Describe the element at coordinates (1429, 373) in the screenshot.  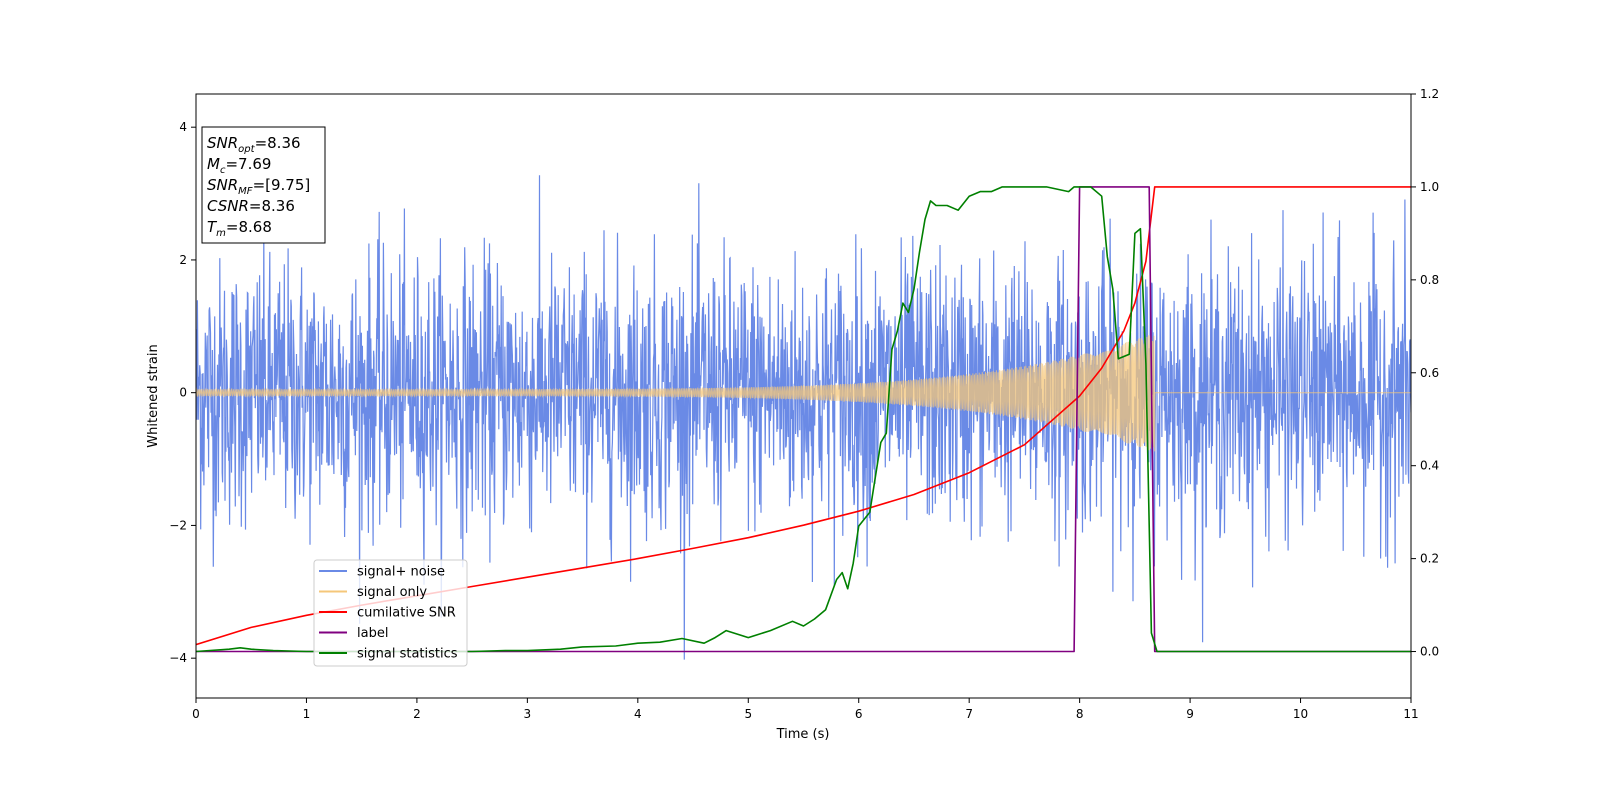
I see `y-right-tick-label: 0.6` at that location.